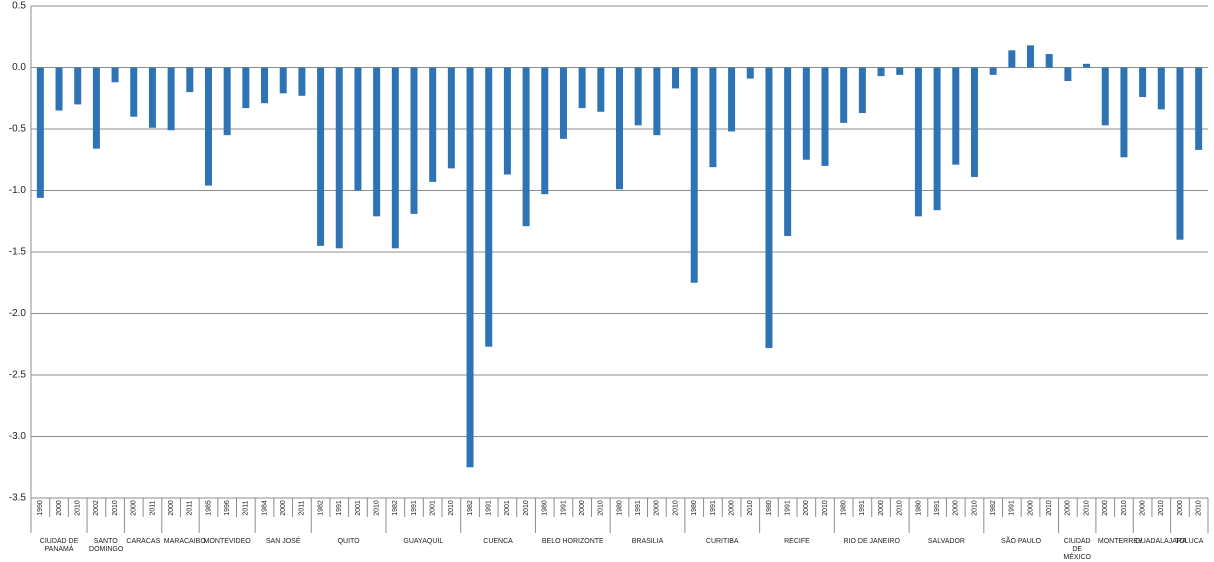 Image resolution: width=1214 pixels, height=562 pixels. Describe the element at coordinates (143, 541) in the screenshot. I see `group-label: CARACAS` at that location.